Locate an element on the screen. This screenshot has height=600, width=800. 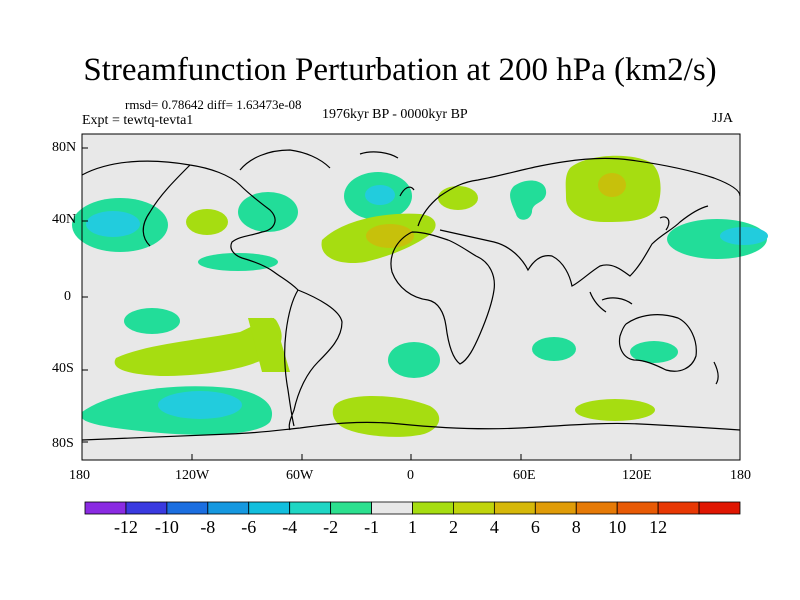
coastline-eurasia-north is located at coordinates (579, 192).